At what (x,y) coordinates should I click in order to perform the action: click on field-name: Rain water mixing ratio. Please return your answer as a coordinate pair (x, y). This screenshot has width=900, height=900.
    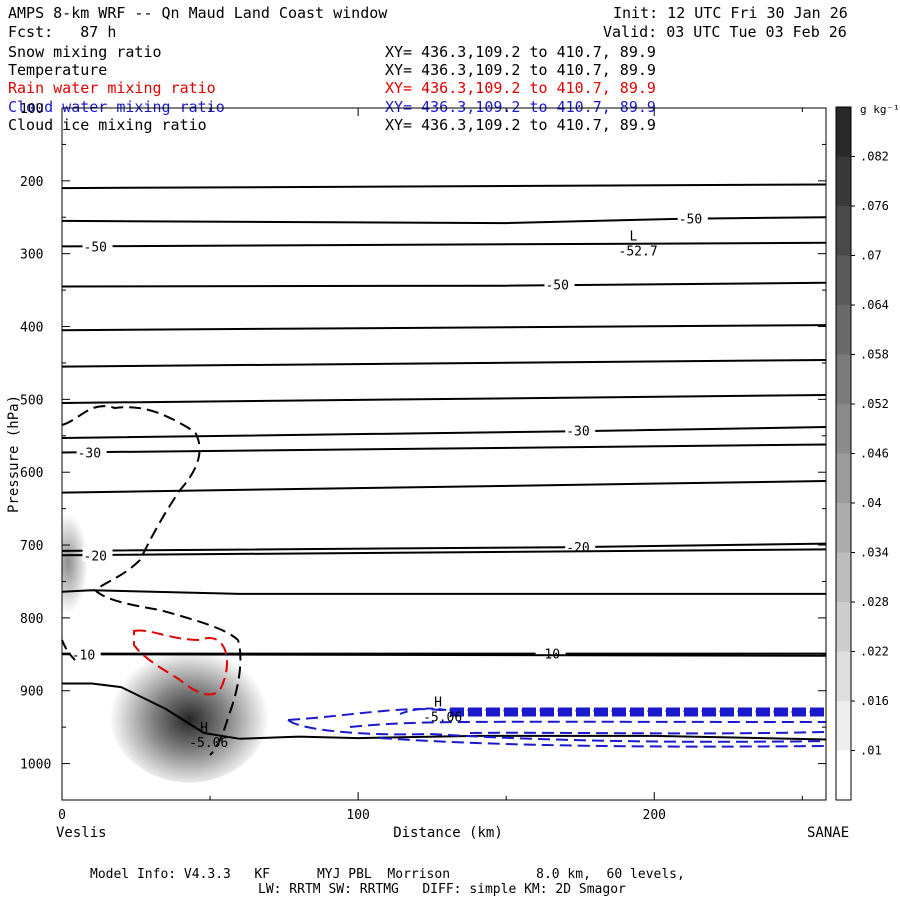
    Looking at the image, I should click on (112, 88).